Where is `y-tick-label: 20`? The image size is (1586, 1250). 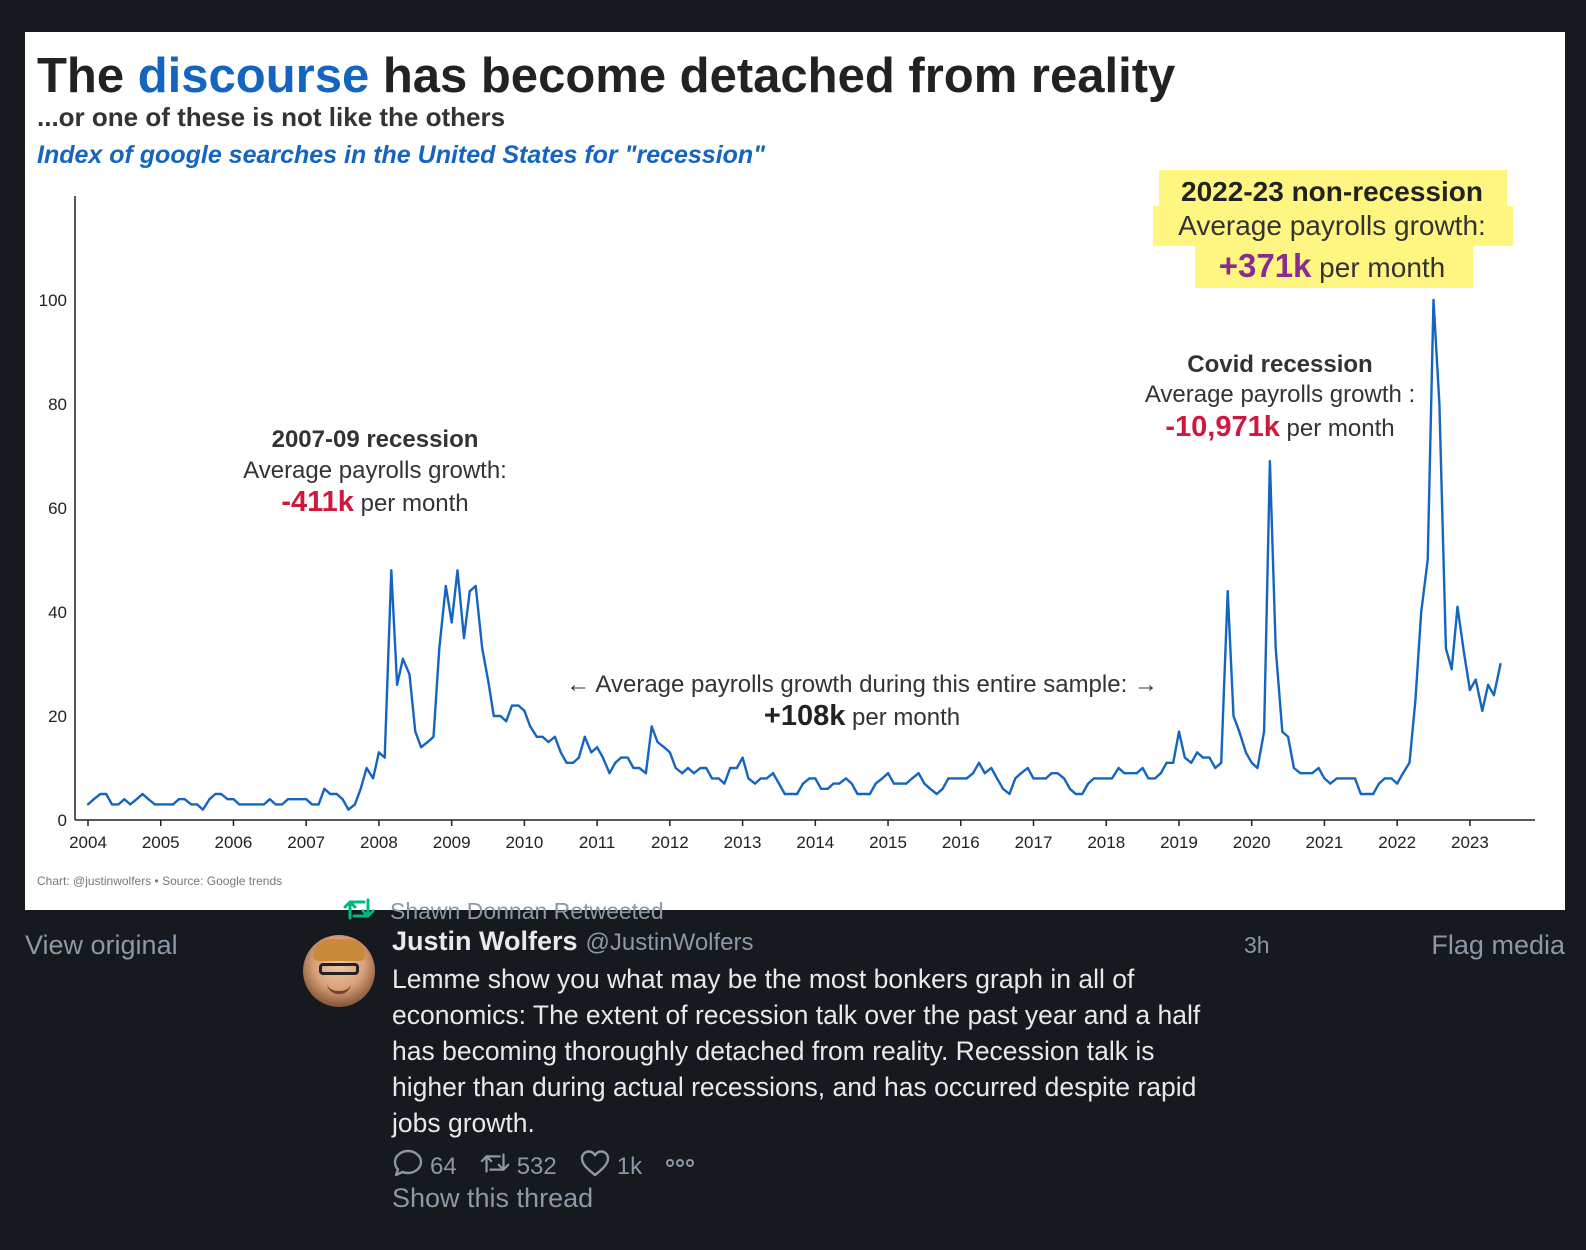 y-tick-label: 20 is located at coordinates (57, 716).